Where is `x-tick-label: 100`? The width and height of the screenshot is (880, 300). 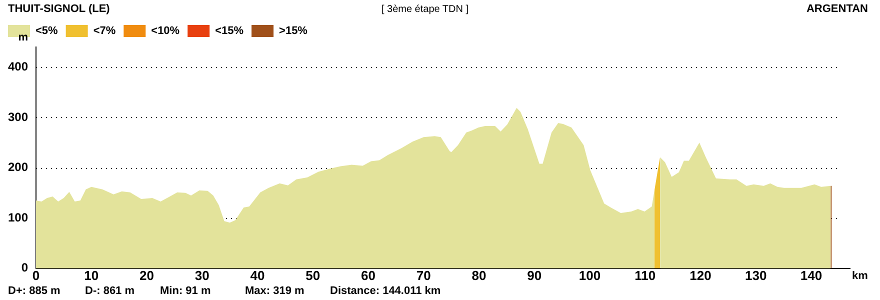
x-tick-label: 100 is located at coordinates (589, 275).